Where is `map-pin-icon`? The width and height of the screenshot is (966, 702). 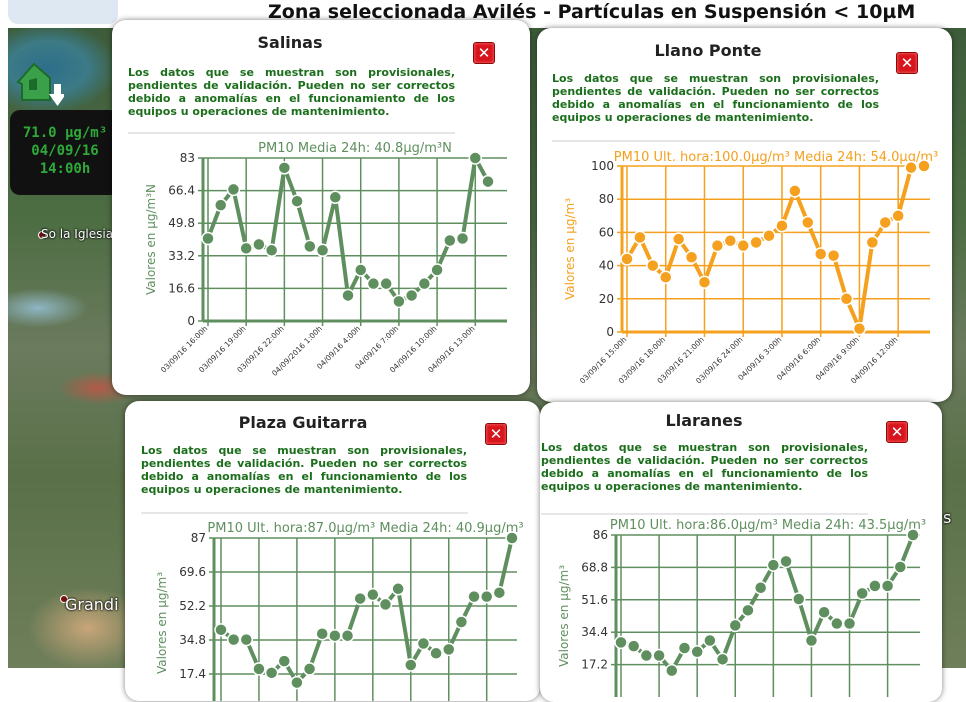 map-pin-icon is located at coordinates (42, 235).